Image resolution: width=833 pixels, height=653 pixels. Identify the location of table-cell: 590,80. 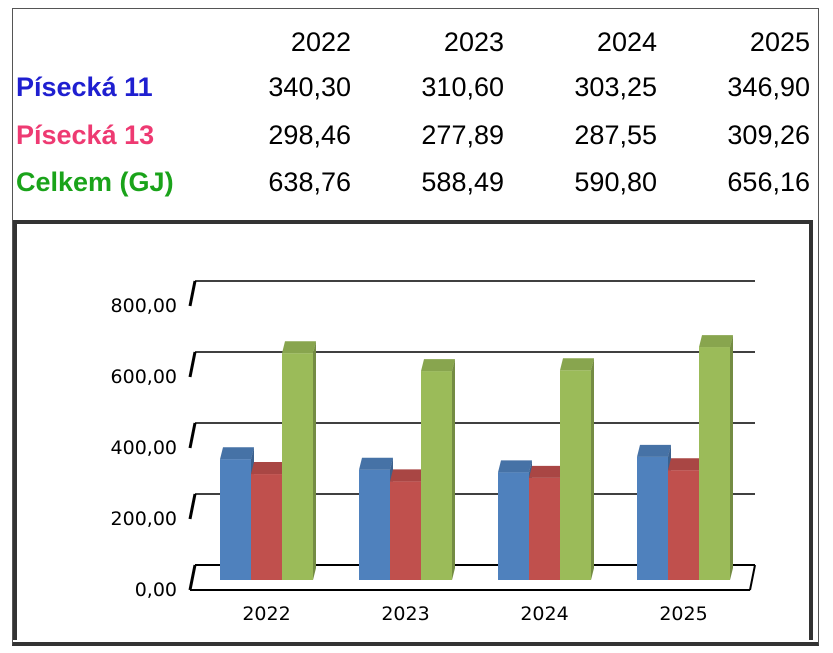
(615, 182).